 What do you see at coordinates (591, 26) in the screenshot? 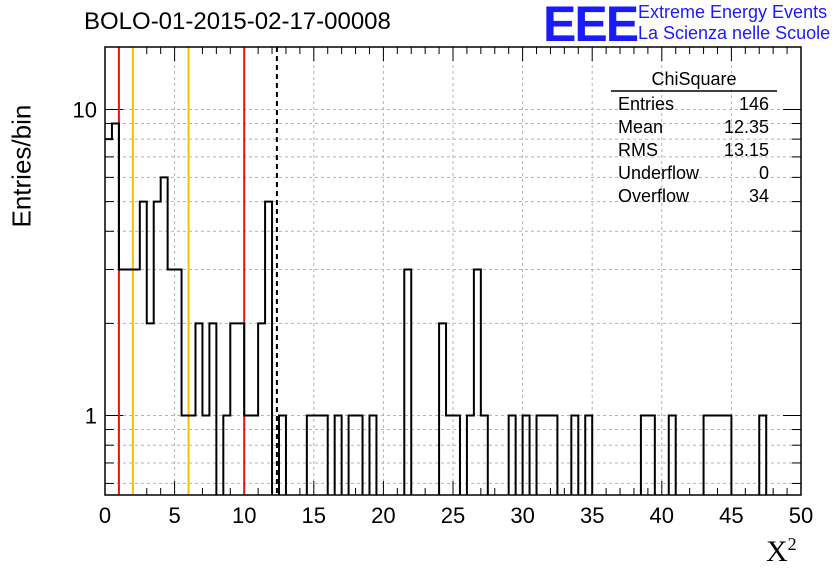
I see `eee-logo: EEE` at bounding box center [591, 26].